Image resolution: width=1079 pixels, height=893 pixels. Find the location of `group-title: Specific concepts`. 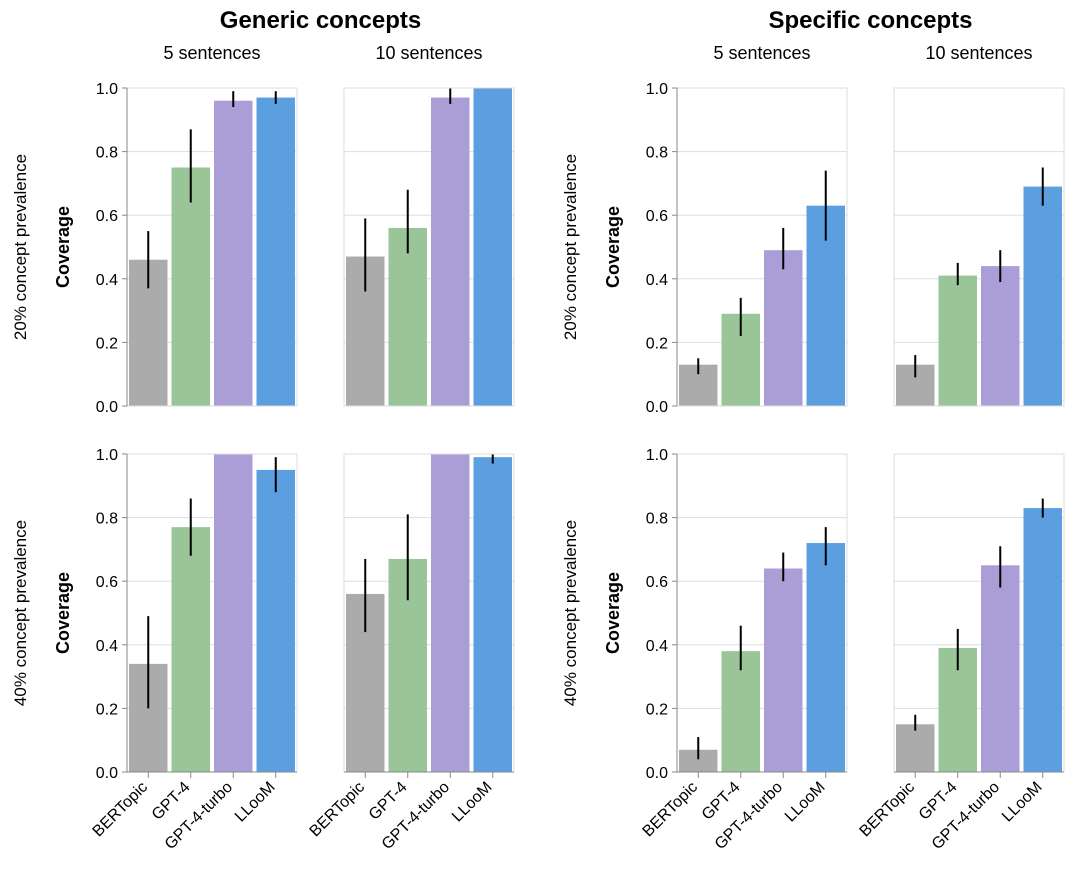

group-title: Specific concepts is located at coordinates (870, 20).